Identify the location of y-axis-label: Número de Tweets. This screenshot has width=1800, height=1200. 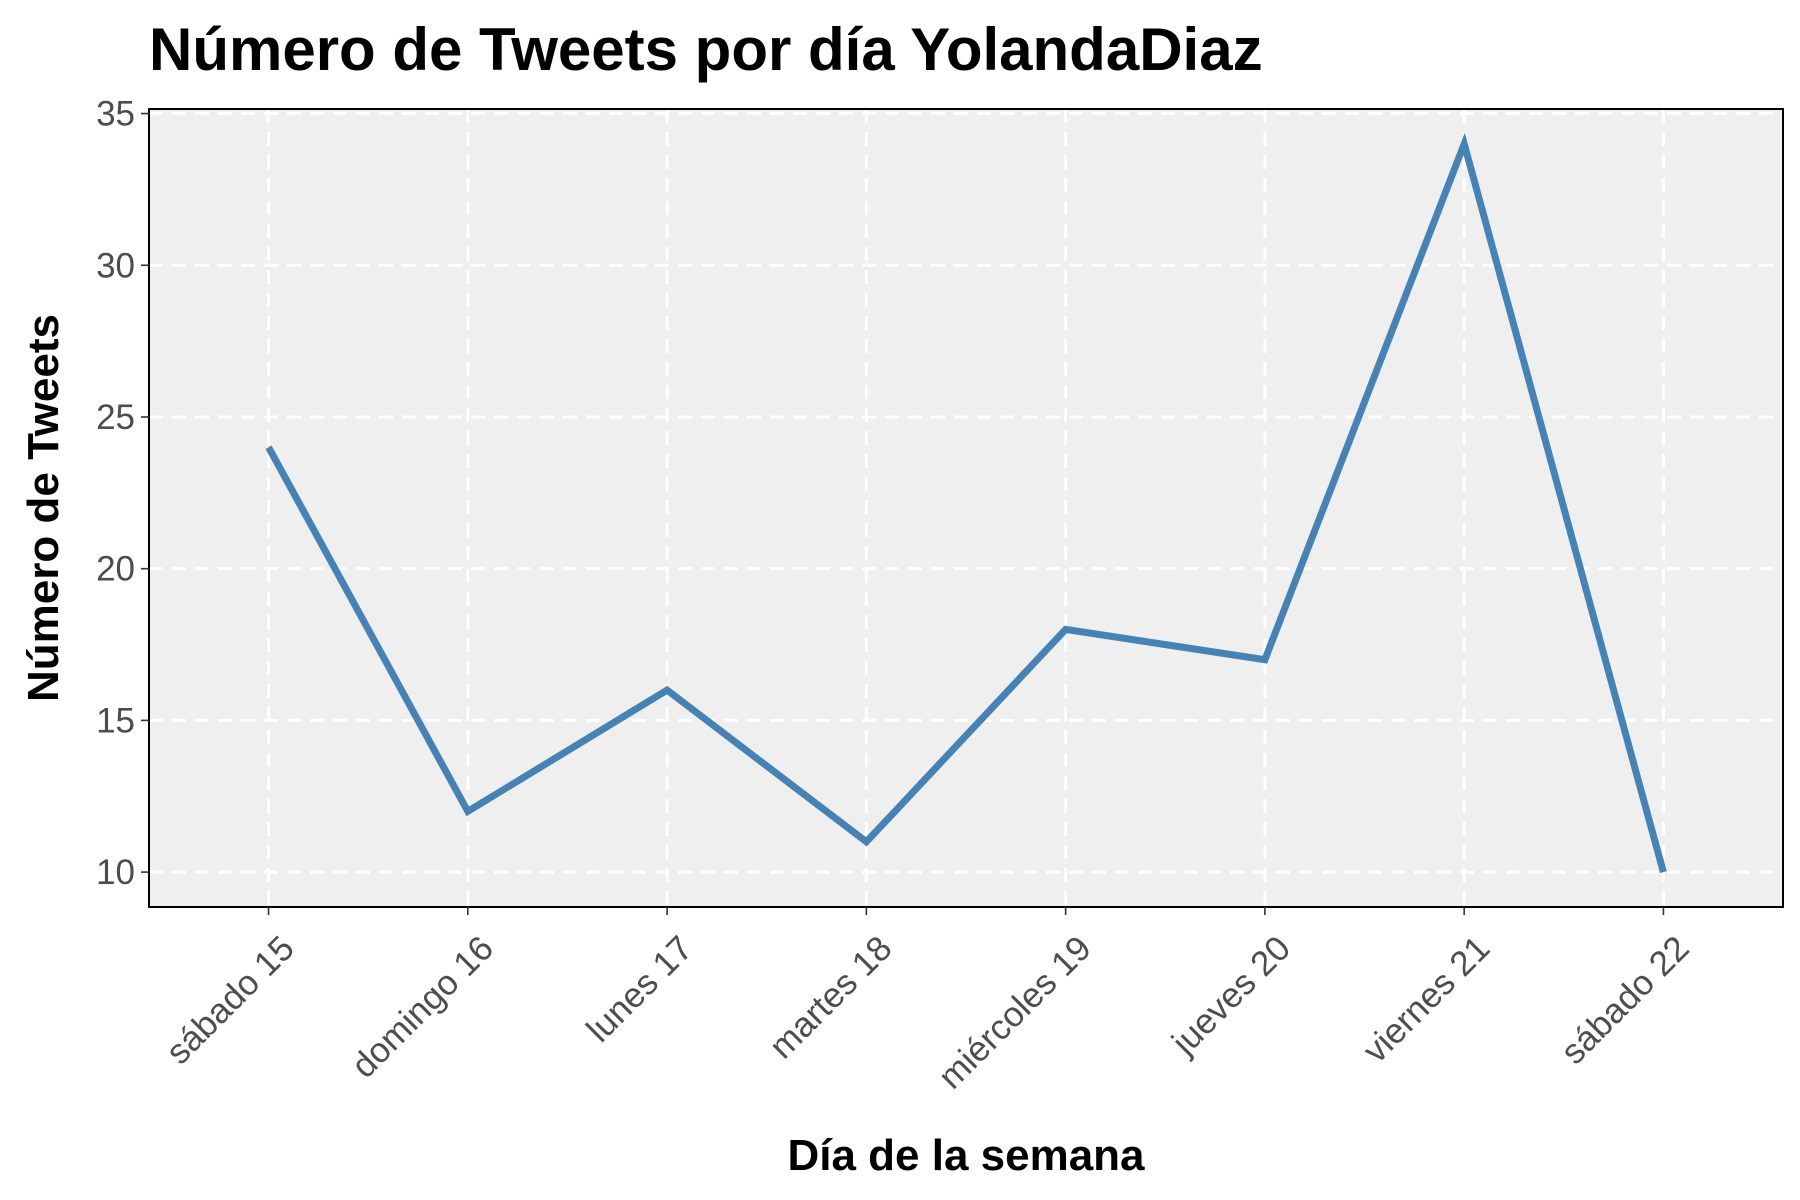
(43, 508).